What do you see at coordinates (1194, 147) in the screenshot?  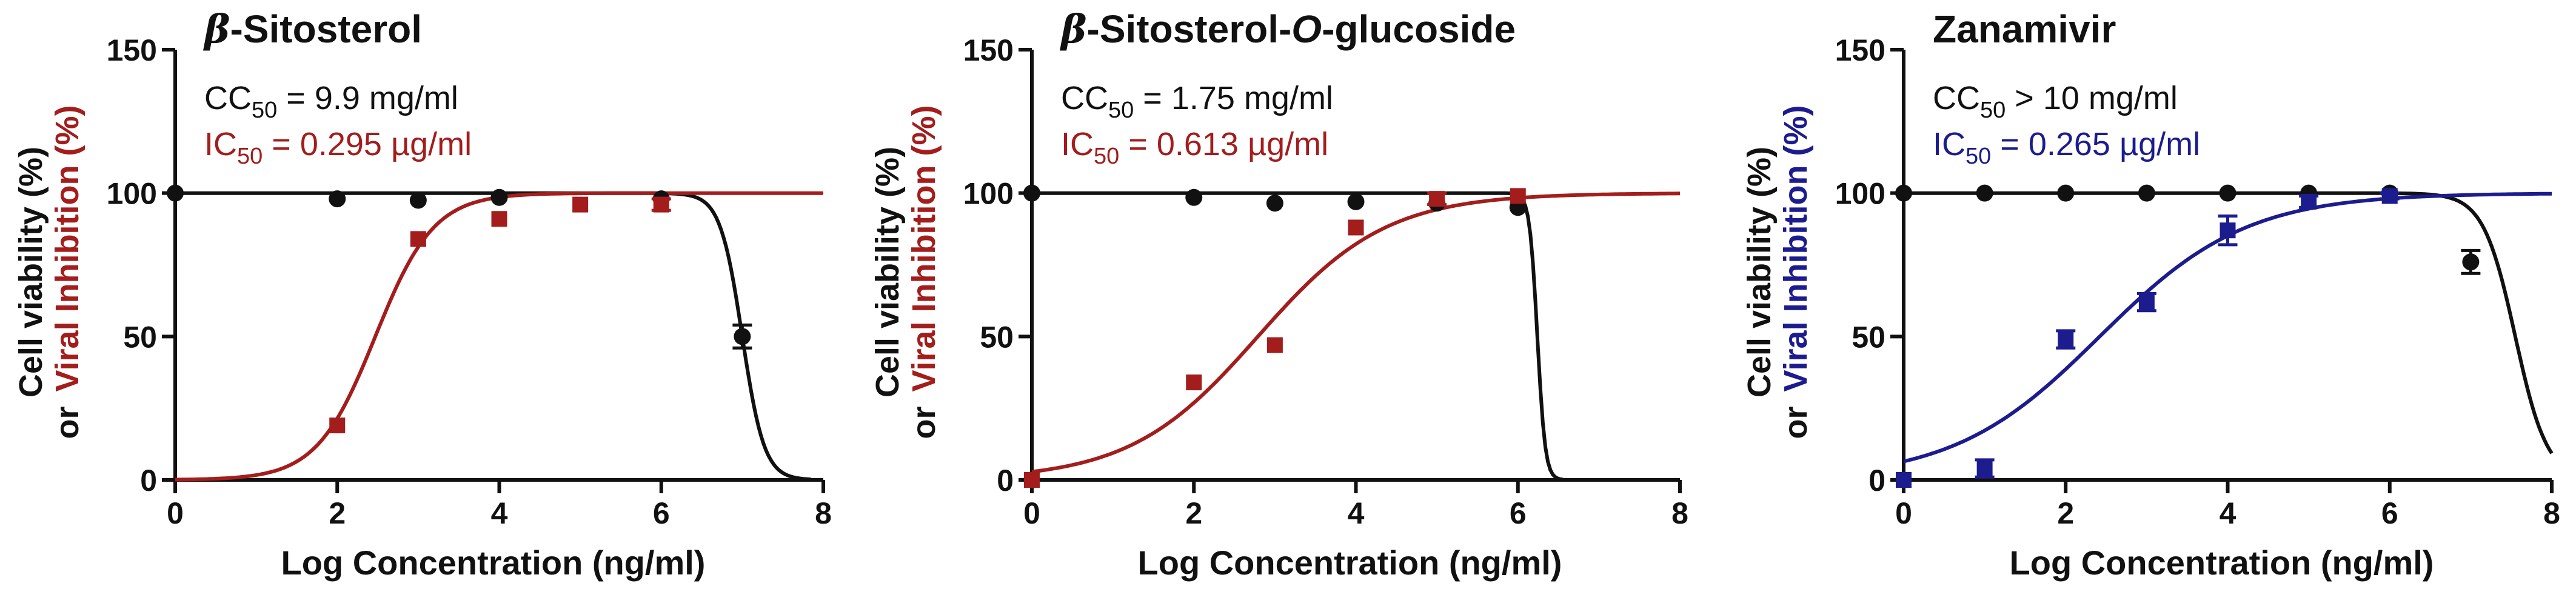 I see `ic50-annotation: IC50 = 0.613 µg/ml` at bounding box center [1194, 147].